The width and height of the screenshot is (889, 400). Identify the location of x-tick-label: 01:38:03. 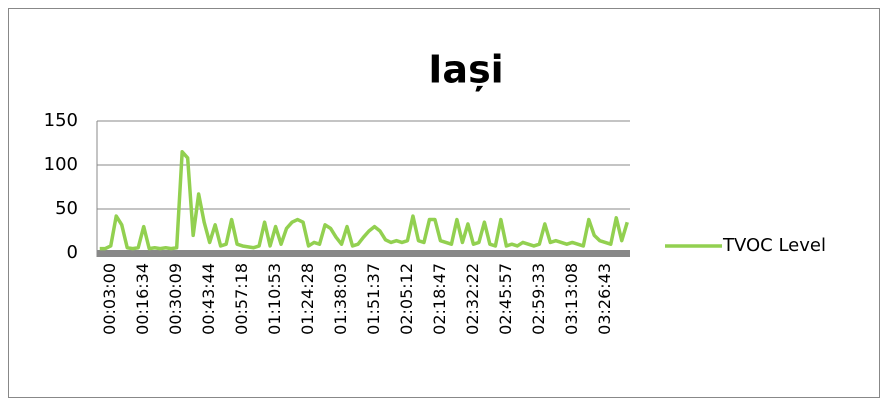
(340, 299).